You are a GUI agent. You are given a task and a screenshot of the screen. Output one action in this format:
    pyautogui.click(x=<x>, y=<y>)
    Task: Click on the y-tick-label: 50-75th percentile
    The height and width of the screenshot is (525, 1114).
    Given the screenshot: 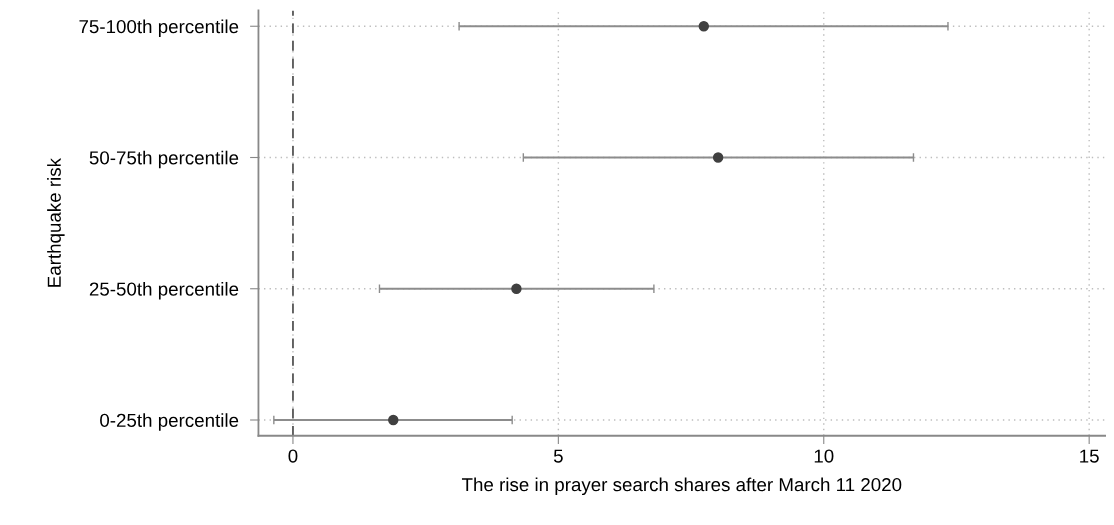 What is the action you would take?
    pyautogui.click(x=164, y=159)
    